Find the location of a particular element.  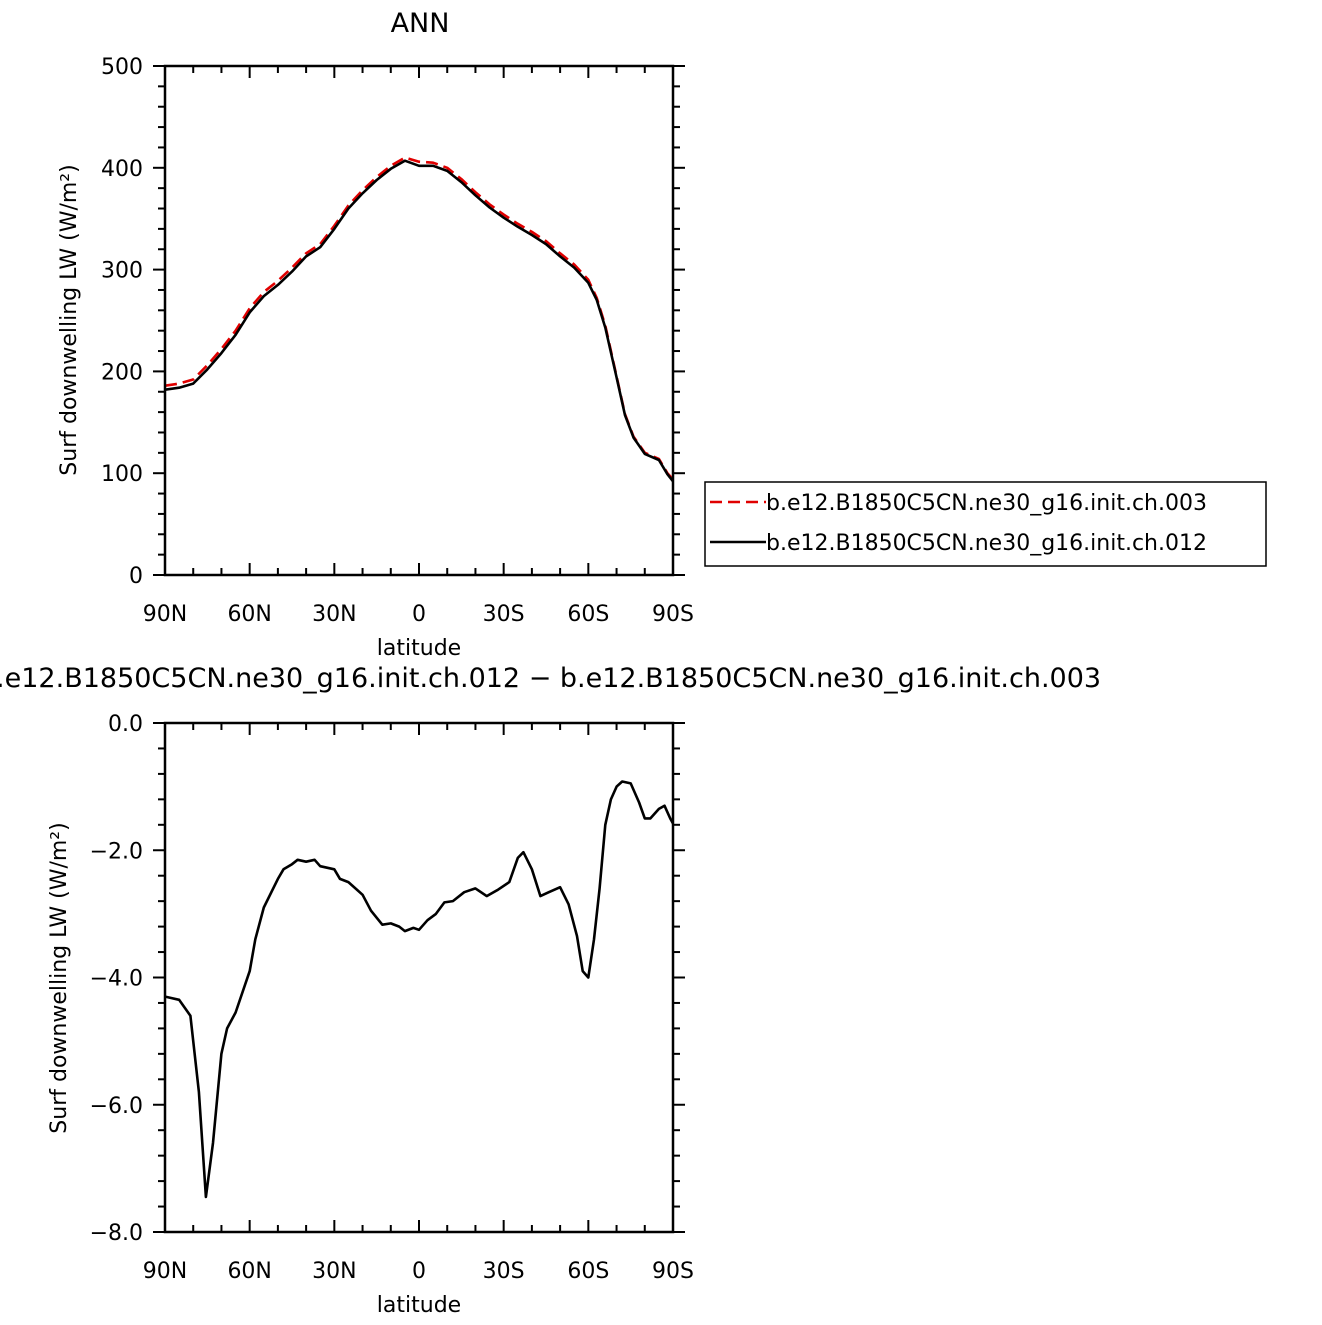

legend-entry-1: b.e12.B1850C5CN.ne30_g16.init.ch.012 is located at coordinates (986, 543).